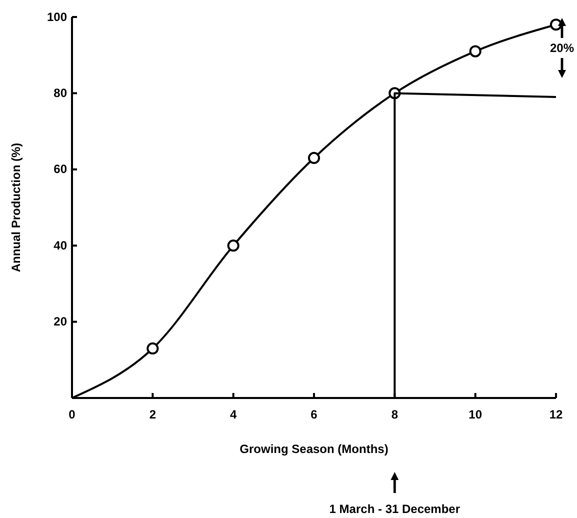  Describe the element at coordinates (61, 169) in the screenshot. I see `y-tick-label: 60` at that location.